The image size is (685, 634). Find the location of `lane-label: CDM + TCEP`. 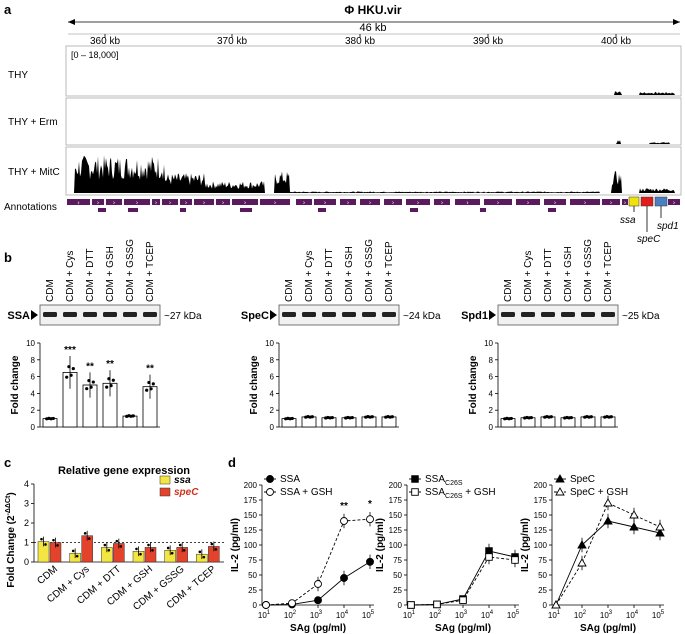

lane-label: CDM + TCEP is located at coordinates (150, 271).